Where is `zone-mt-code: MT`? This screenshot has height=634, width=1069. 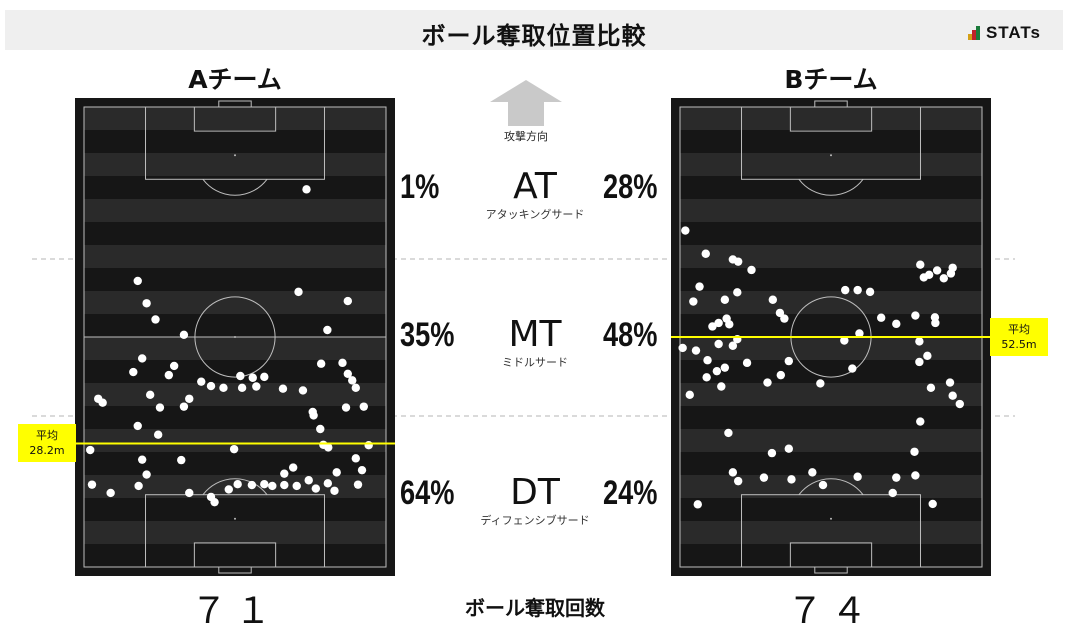
zone-mt-code: MT is located at coordinates (535, 334).